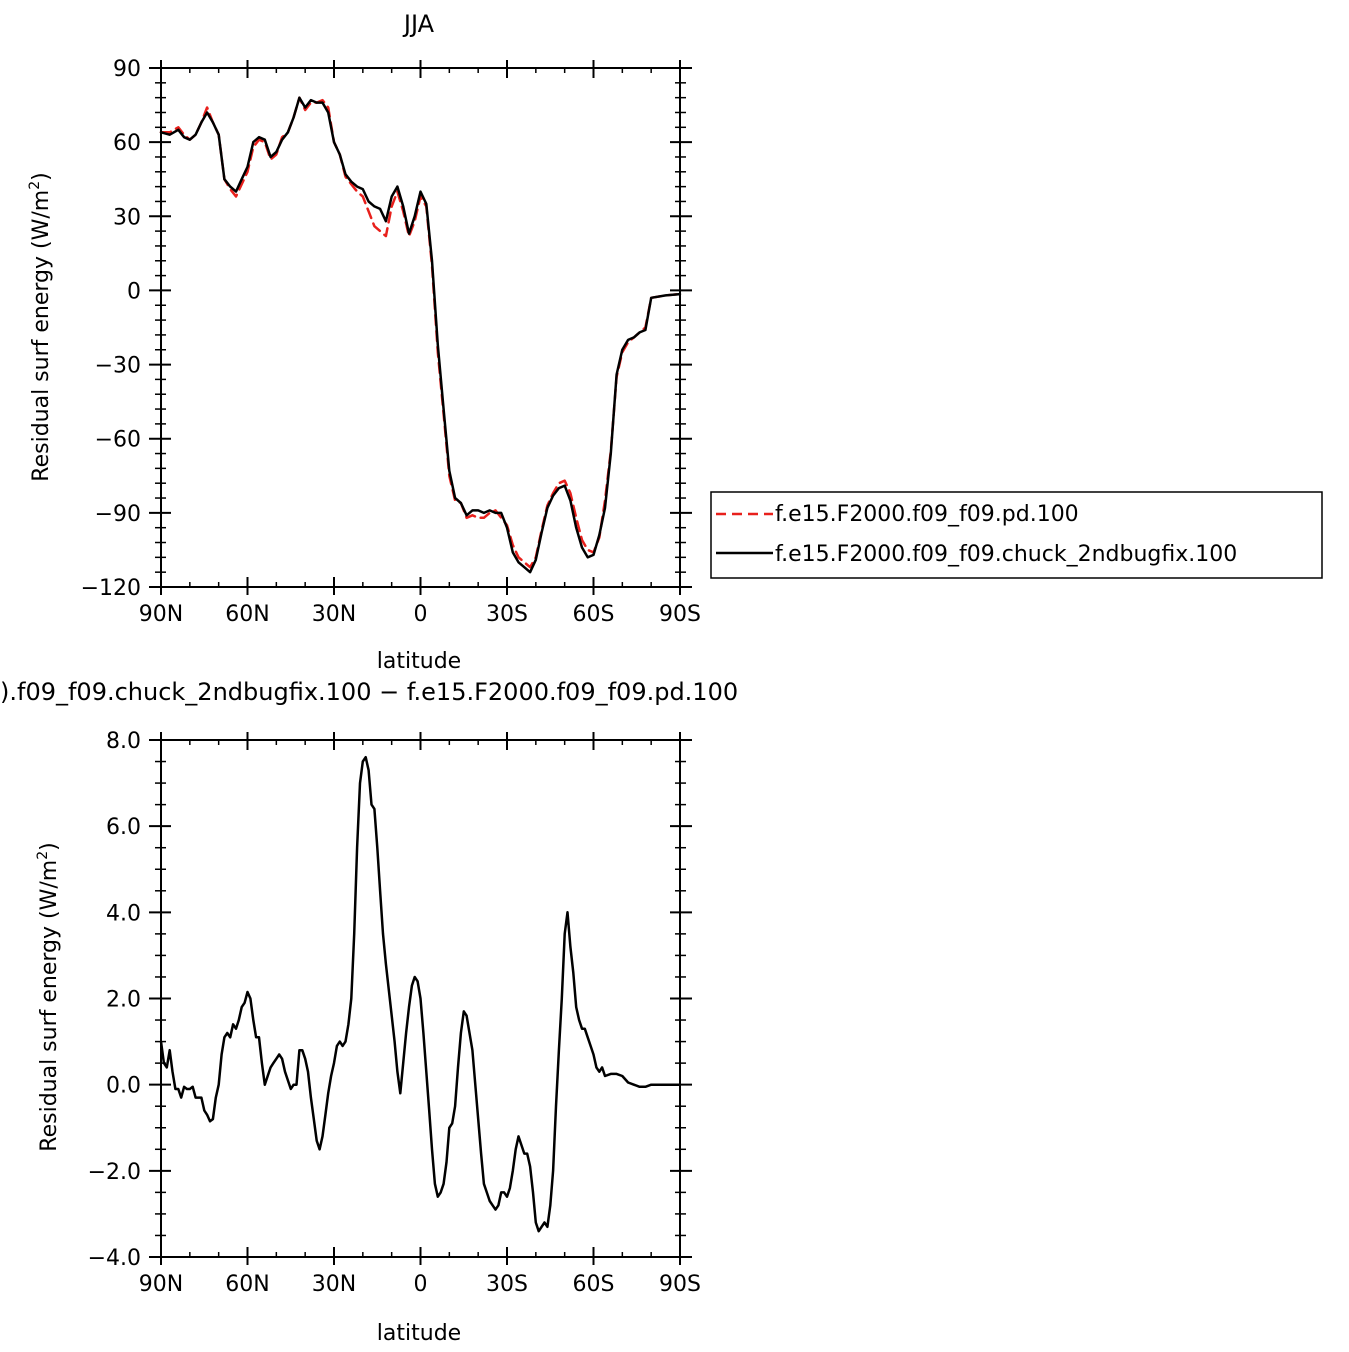  I want to click on bottom-y-tick-label: −2.0, so click(114, 1172).